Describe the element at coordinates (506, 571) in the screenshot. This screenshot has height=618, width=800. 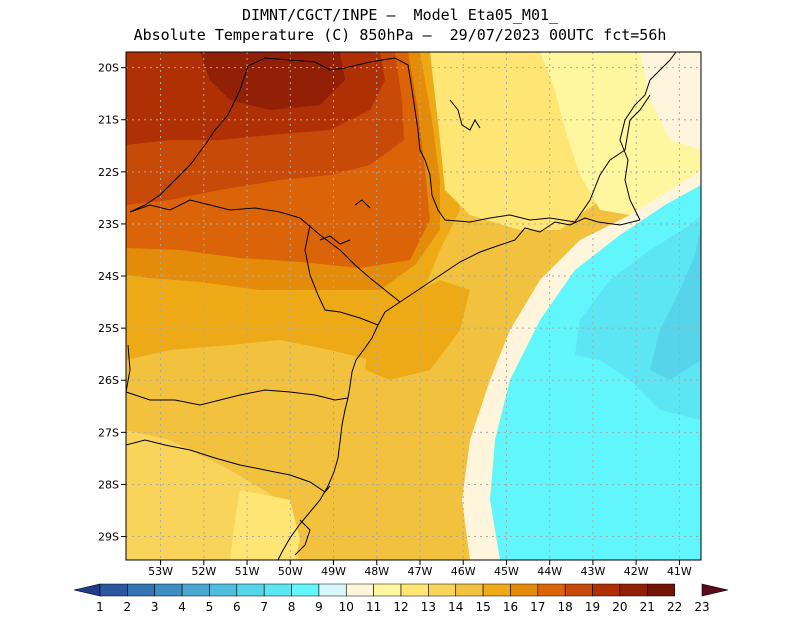
I see `lon-tick-label: 45W` at that location.